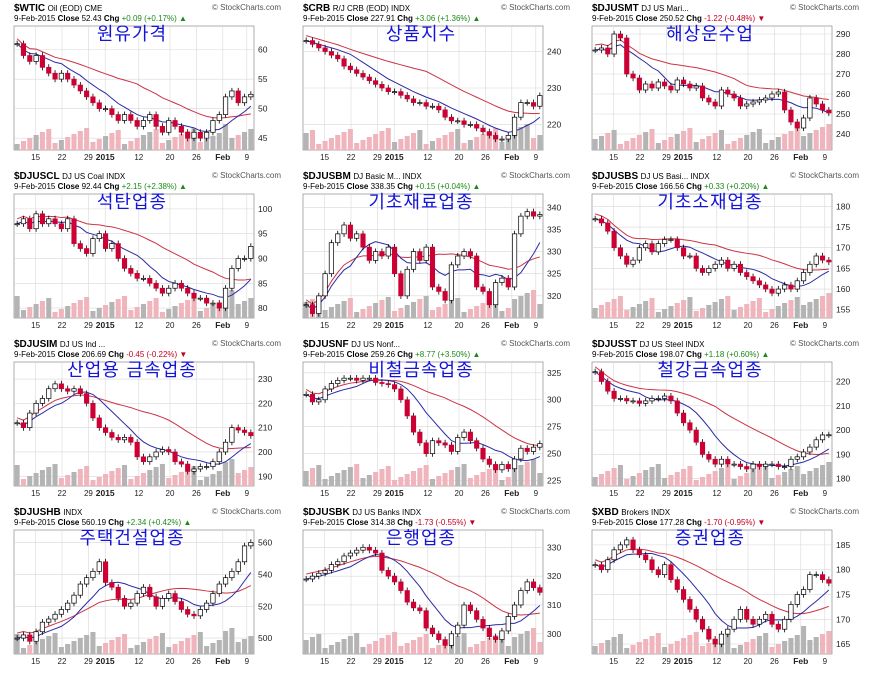 The width and height of the screenshot is (870, 674). I want to click on symbol-label: $DJUSBM, so click(327, 176).